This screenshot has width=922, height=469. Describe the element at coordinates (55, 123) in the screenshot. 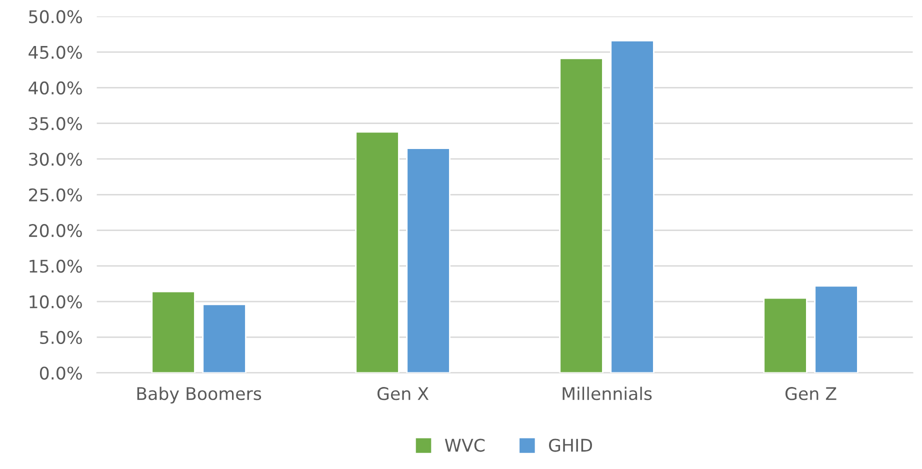

I see `y-tick-label: 35.0%` at that location.